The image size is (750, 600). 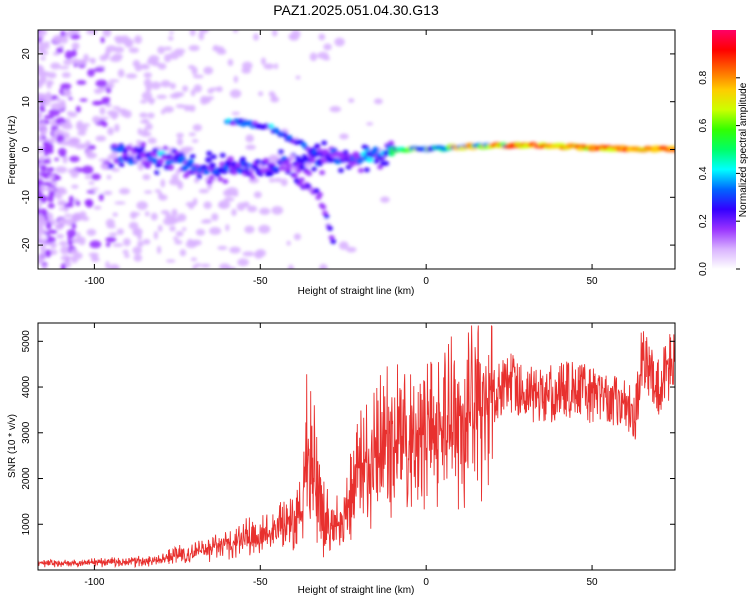 What do you see at coordinates (26, 432) in the screenshot?
I see `snr-y-tick-label: 3000` at bounding box center [26, 432].